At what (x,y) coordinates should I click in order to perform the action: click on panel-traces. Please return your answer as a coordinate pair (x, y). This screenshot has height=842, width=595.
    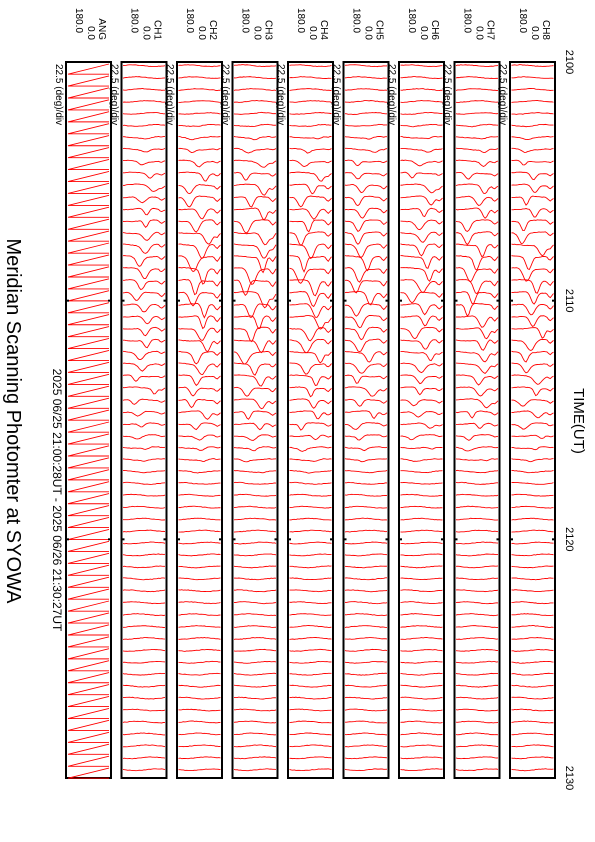
    Looking at the image, I should click on (532, 418).